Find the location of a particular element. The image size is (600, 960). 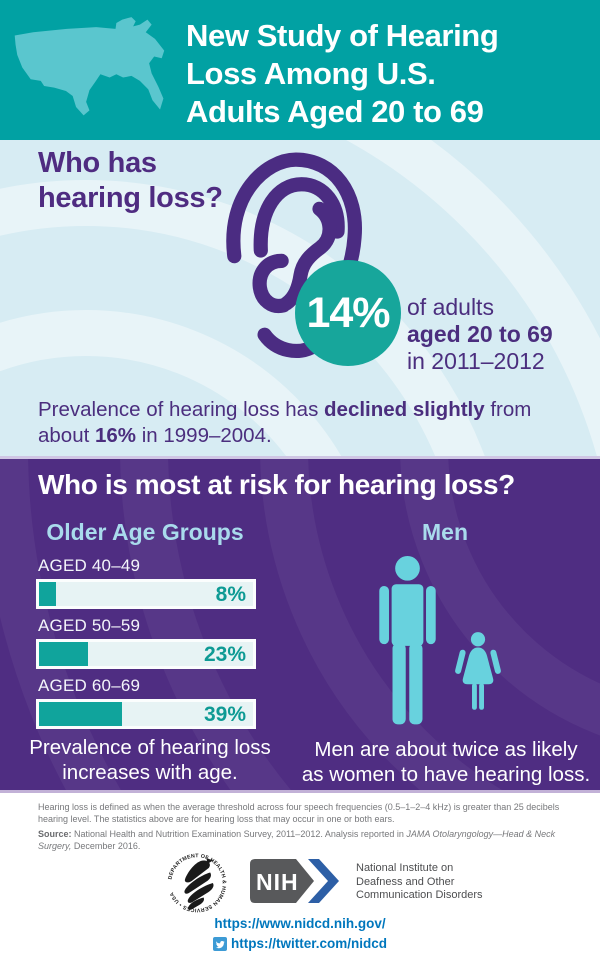

nih-logo: NIH is located at coordinates (294, 881).